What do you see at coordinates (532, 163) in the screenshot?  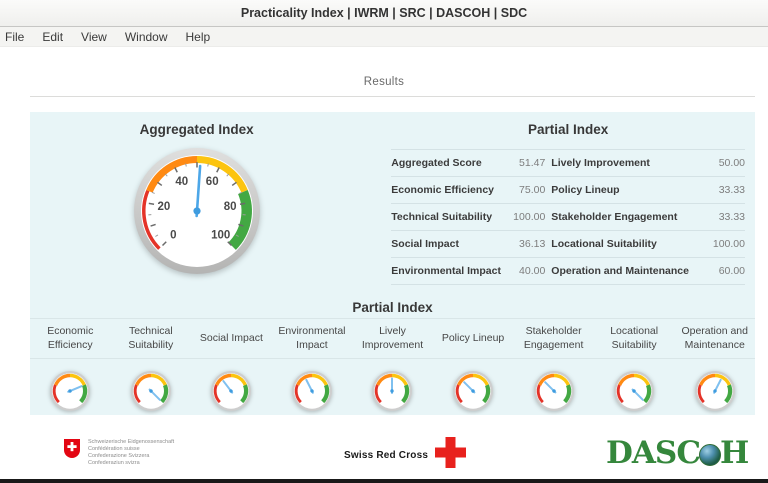 I see `table-row-value: 51.47` at bounding box center [532, 163].